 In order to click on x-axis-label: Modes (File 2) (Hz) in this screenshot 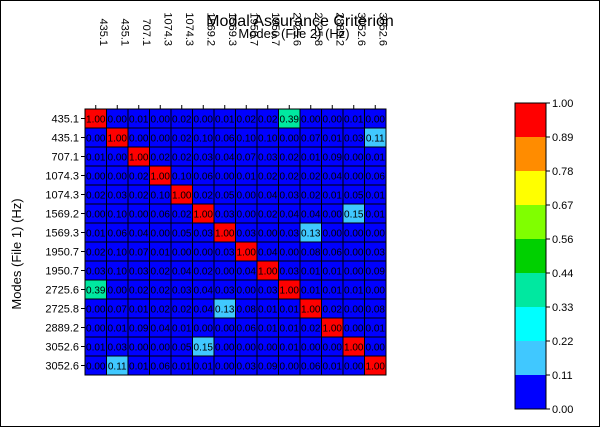, I will do `click(293, 33)`.